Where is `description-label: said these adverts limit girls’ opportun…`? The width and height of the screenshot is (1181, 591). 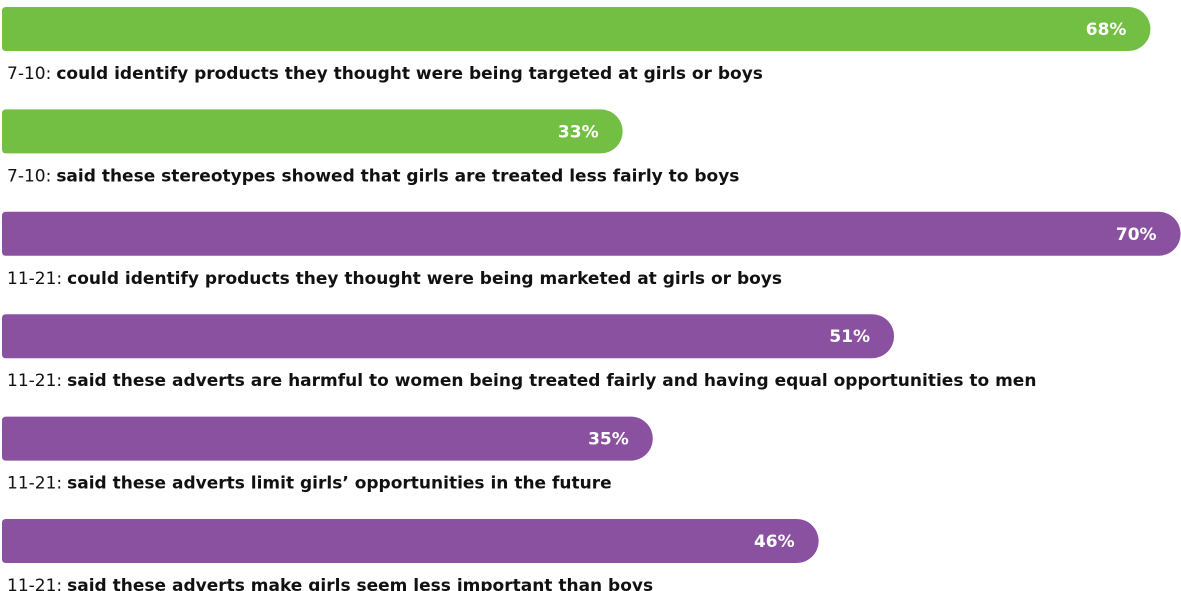
description-label: said these adverts limit girls’ opportun… is located at coordinates (339, 484).